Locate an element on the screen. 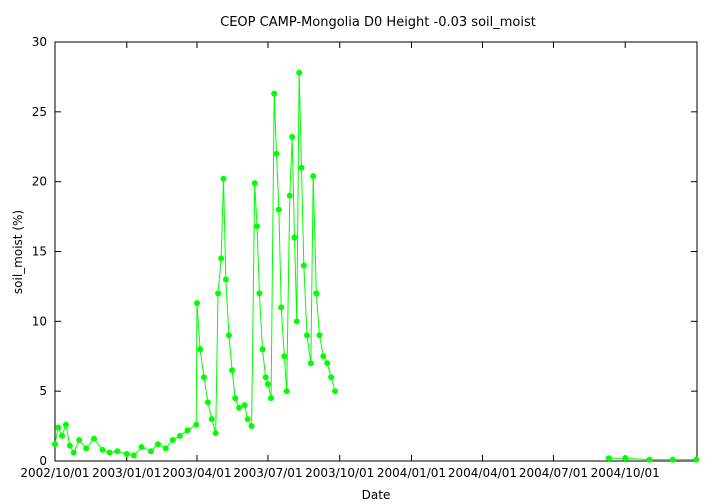  x-axis-label: Date is located at coordinates (376, 495).